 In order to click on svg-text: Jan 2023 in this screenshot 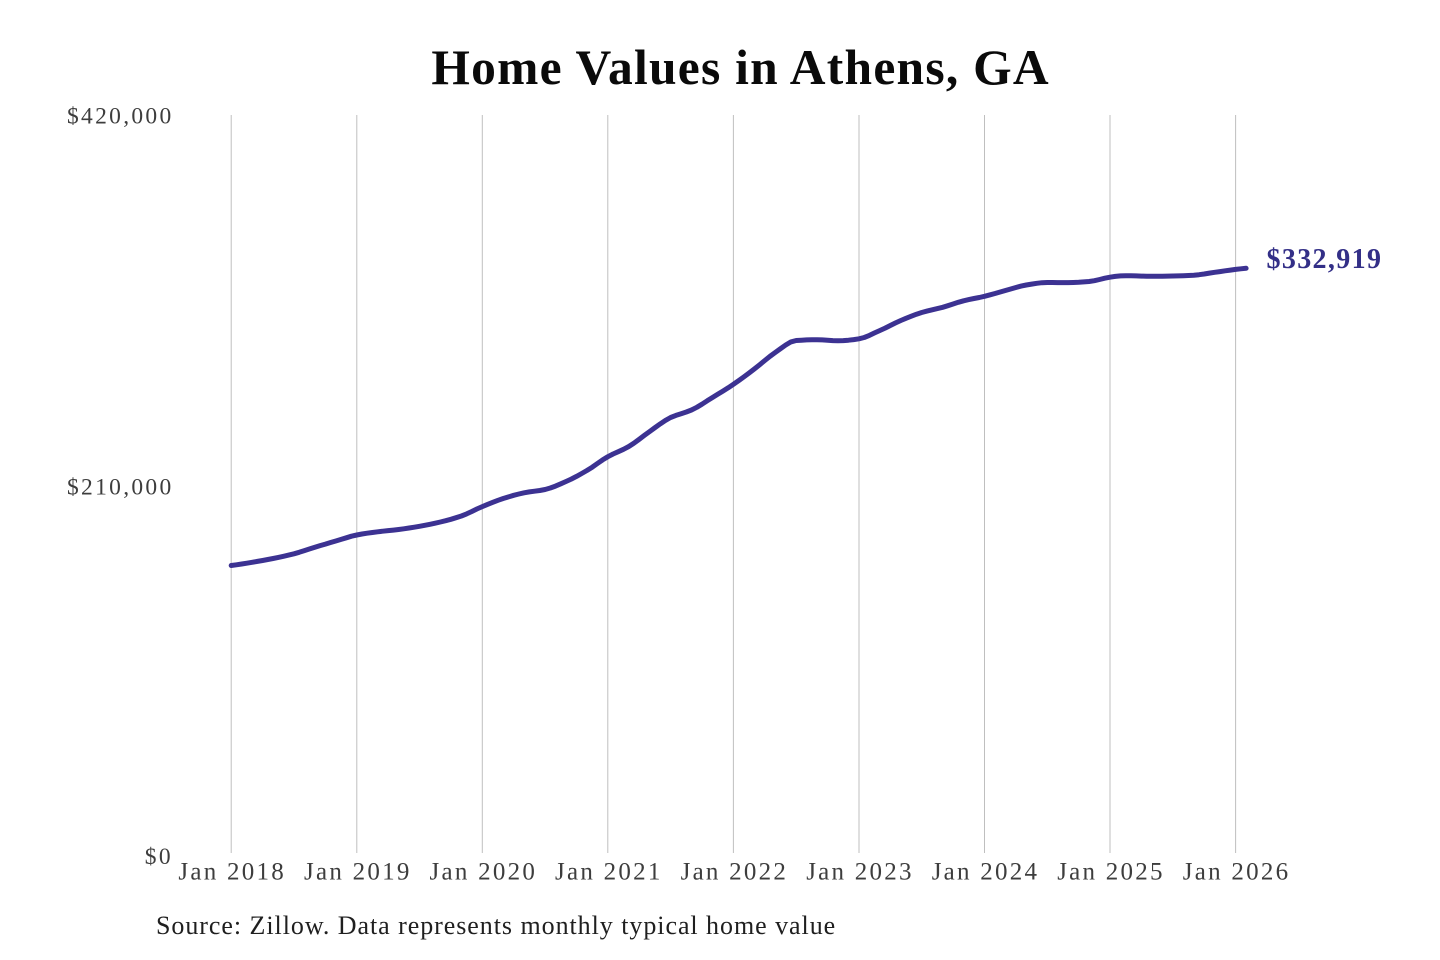, I will do `click(860, 872)`.